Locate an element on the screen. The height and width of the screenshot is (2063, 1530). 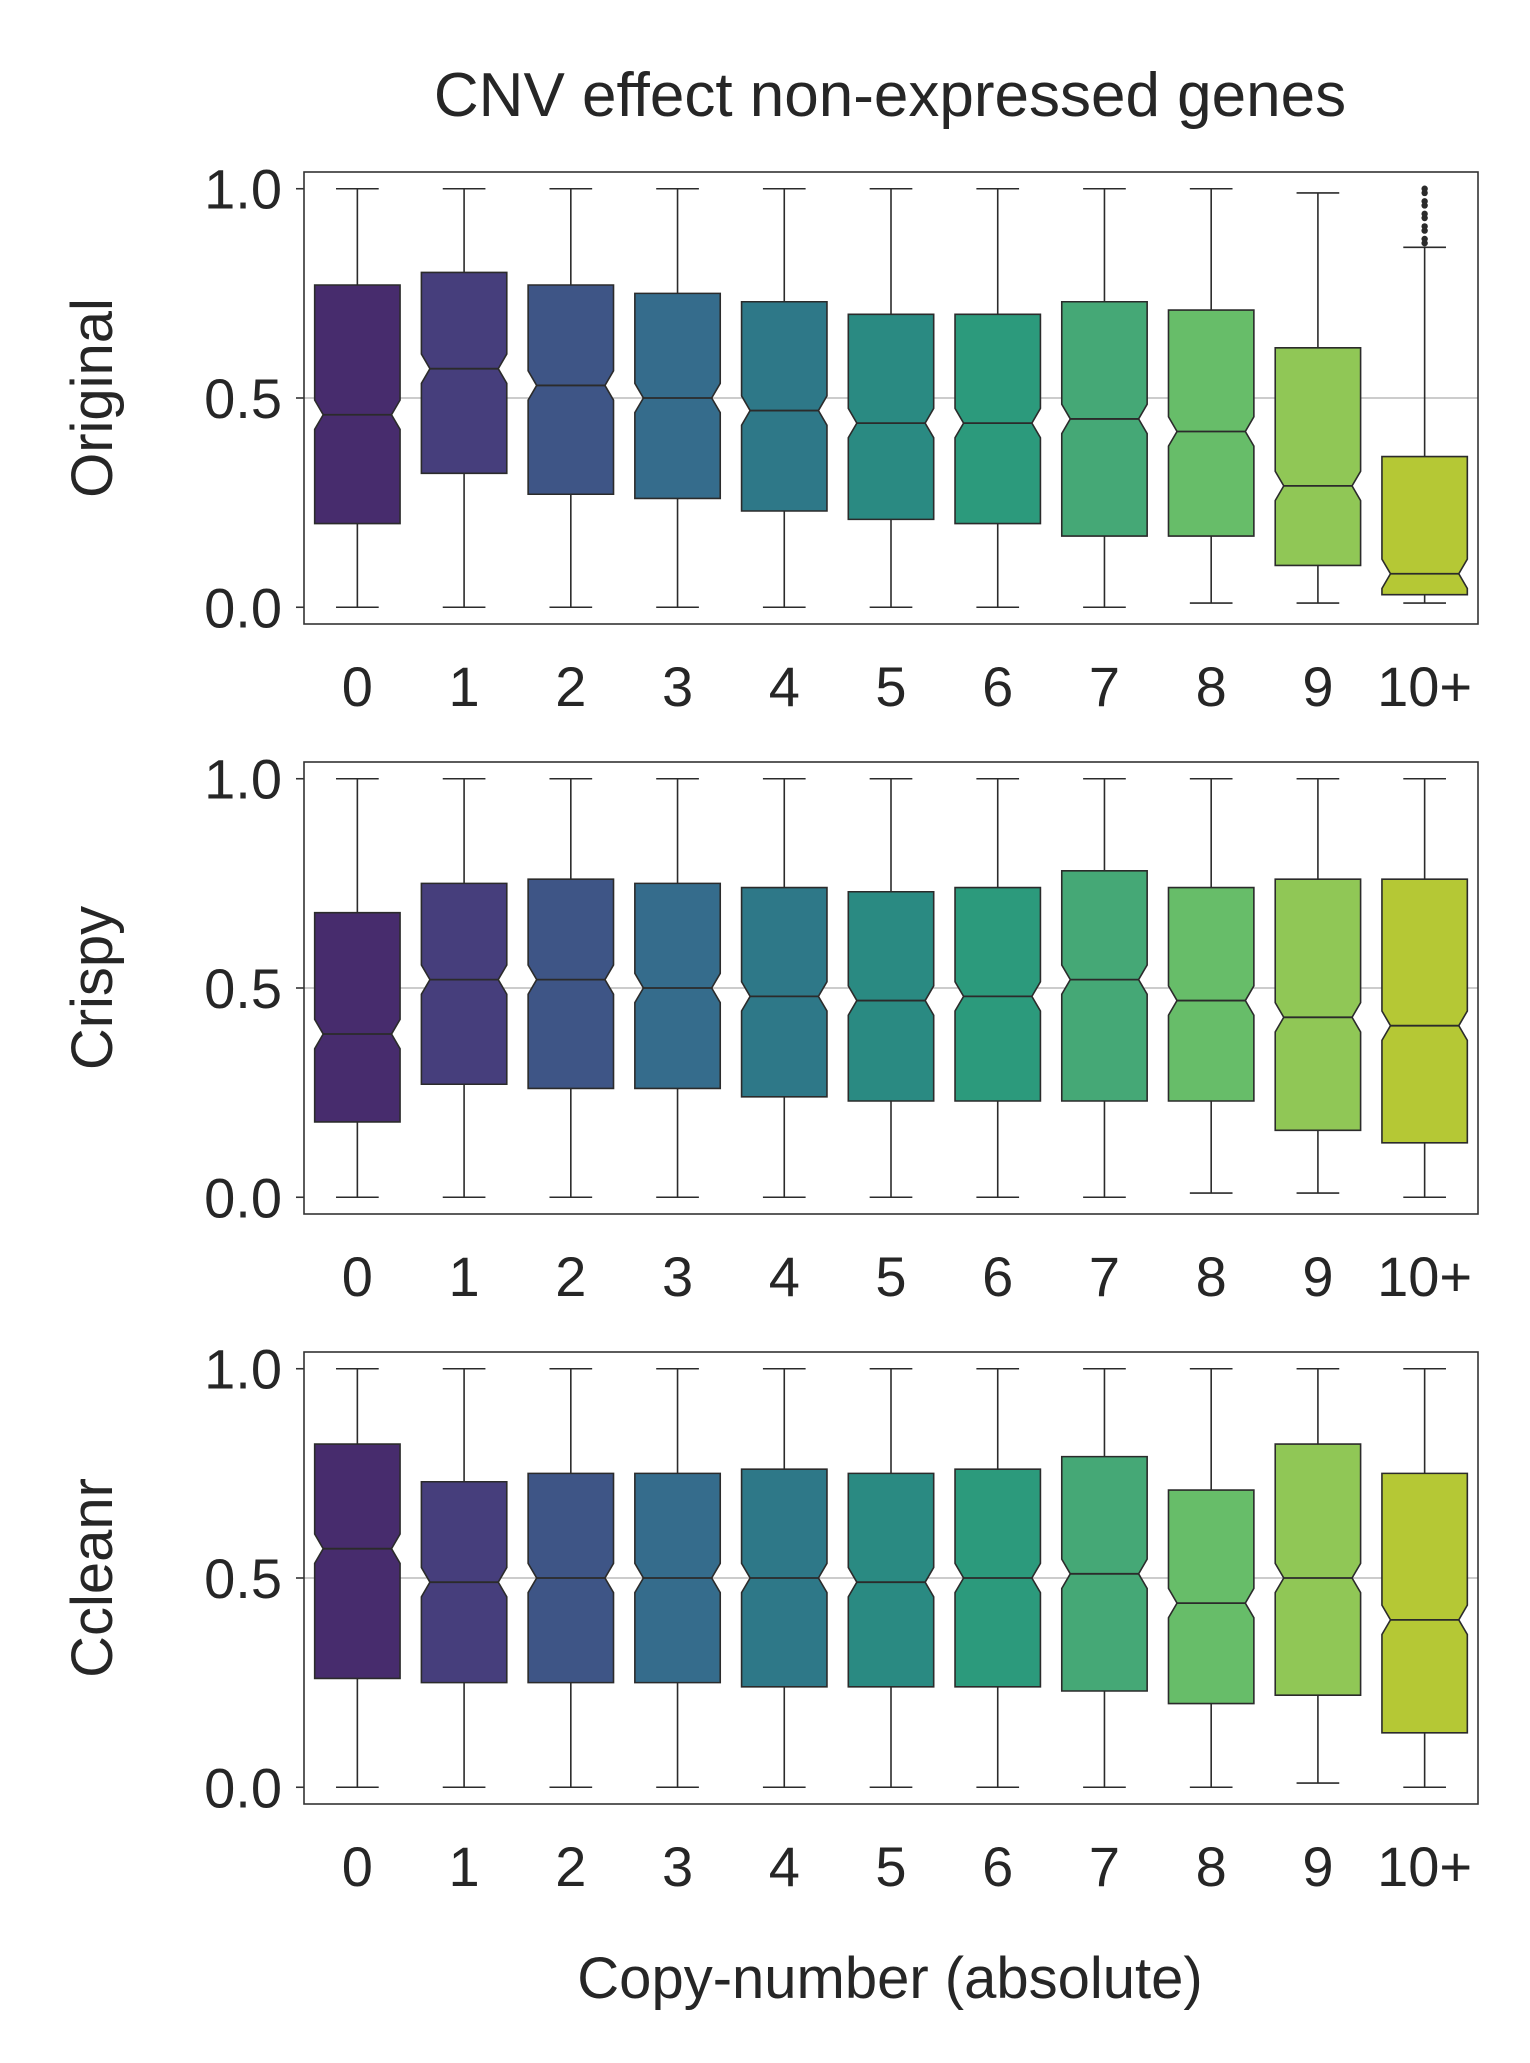
y-axis-label: Crispy is located at coordinates (92, 988).